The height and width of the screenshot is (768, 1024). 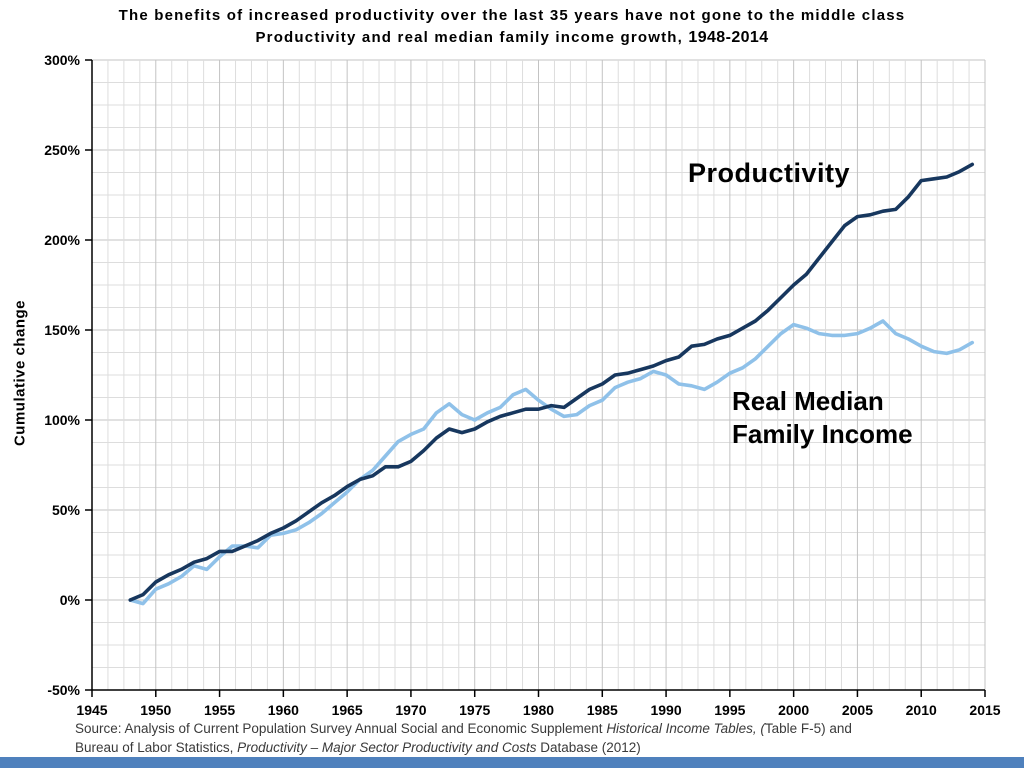 I want to click on footer-accent-bar, so click(x=512, y=762).